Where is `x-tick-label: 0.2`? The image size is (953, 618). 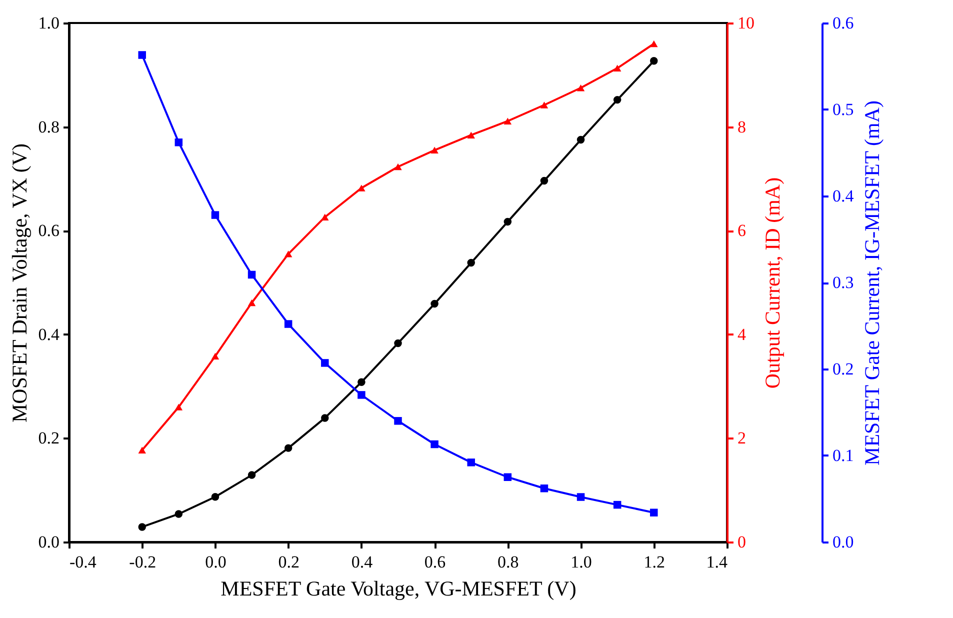
x-tick-label: 0.2 is located at coordinates (289, 562).